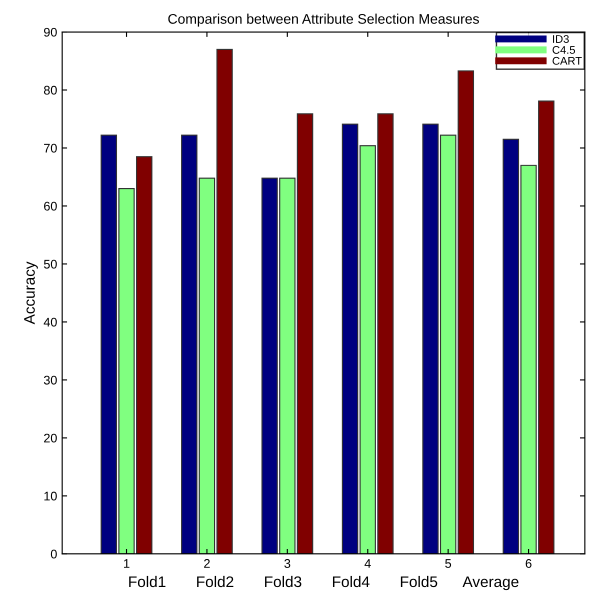 The height and width of the screenshot is (593, 598). What do you see at coordinates (287, 563) in the screenshot?
I see `x-tick-label: 3` at bounding box center [287, 563].